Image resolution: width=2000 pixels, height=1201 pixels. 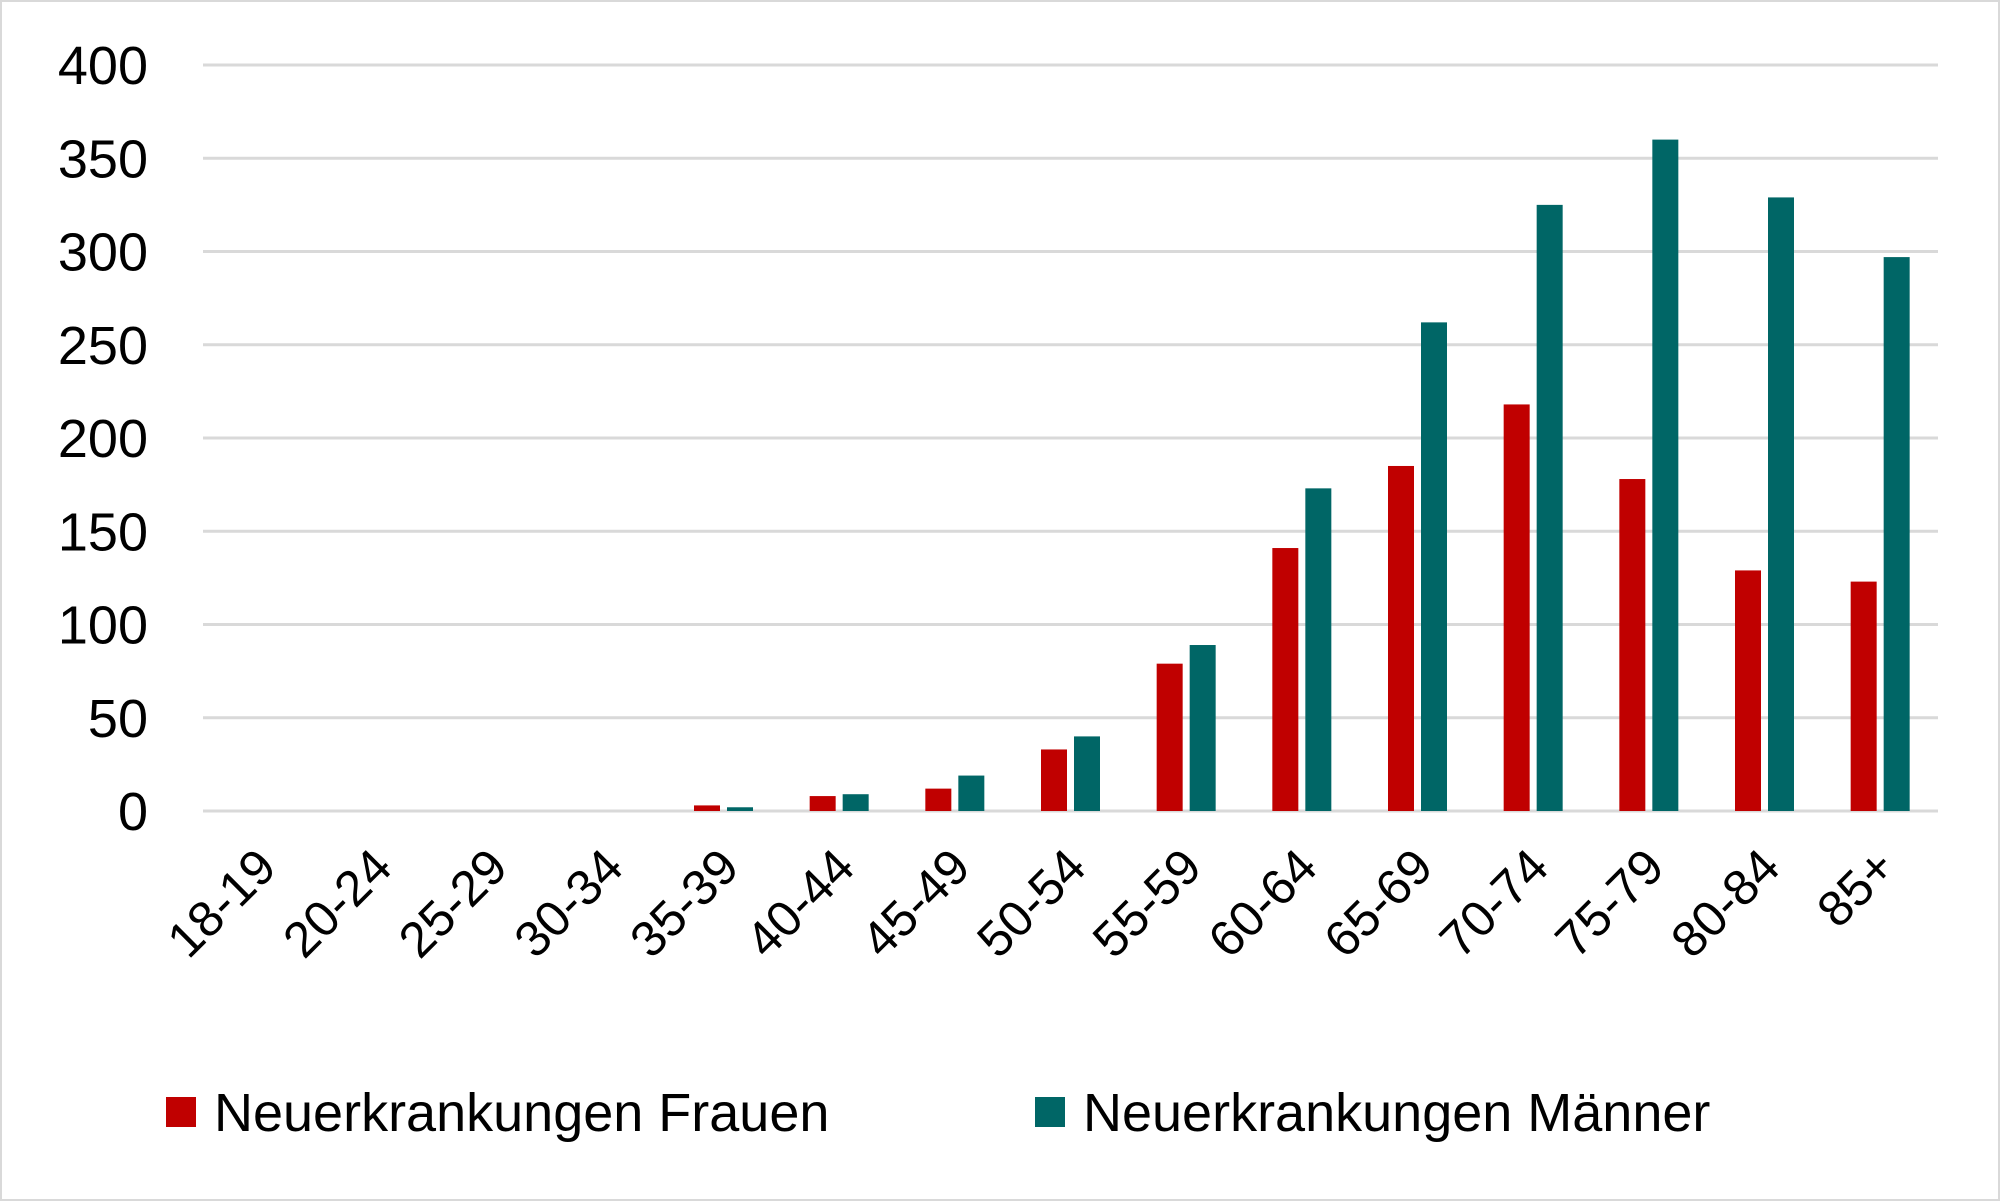 I want to click on bar-maenner-85+, so click(x=1896, y=534).